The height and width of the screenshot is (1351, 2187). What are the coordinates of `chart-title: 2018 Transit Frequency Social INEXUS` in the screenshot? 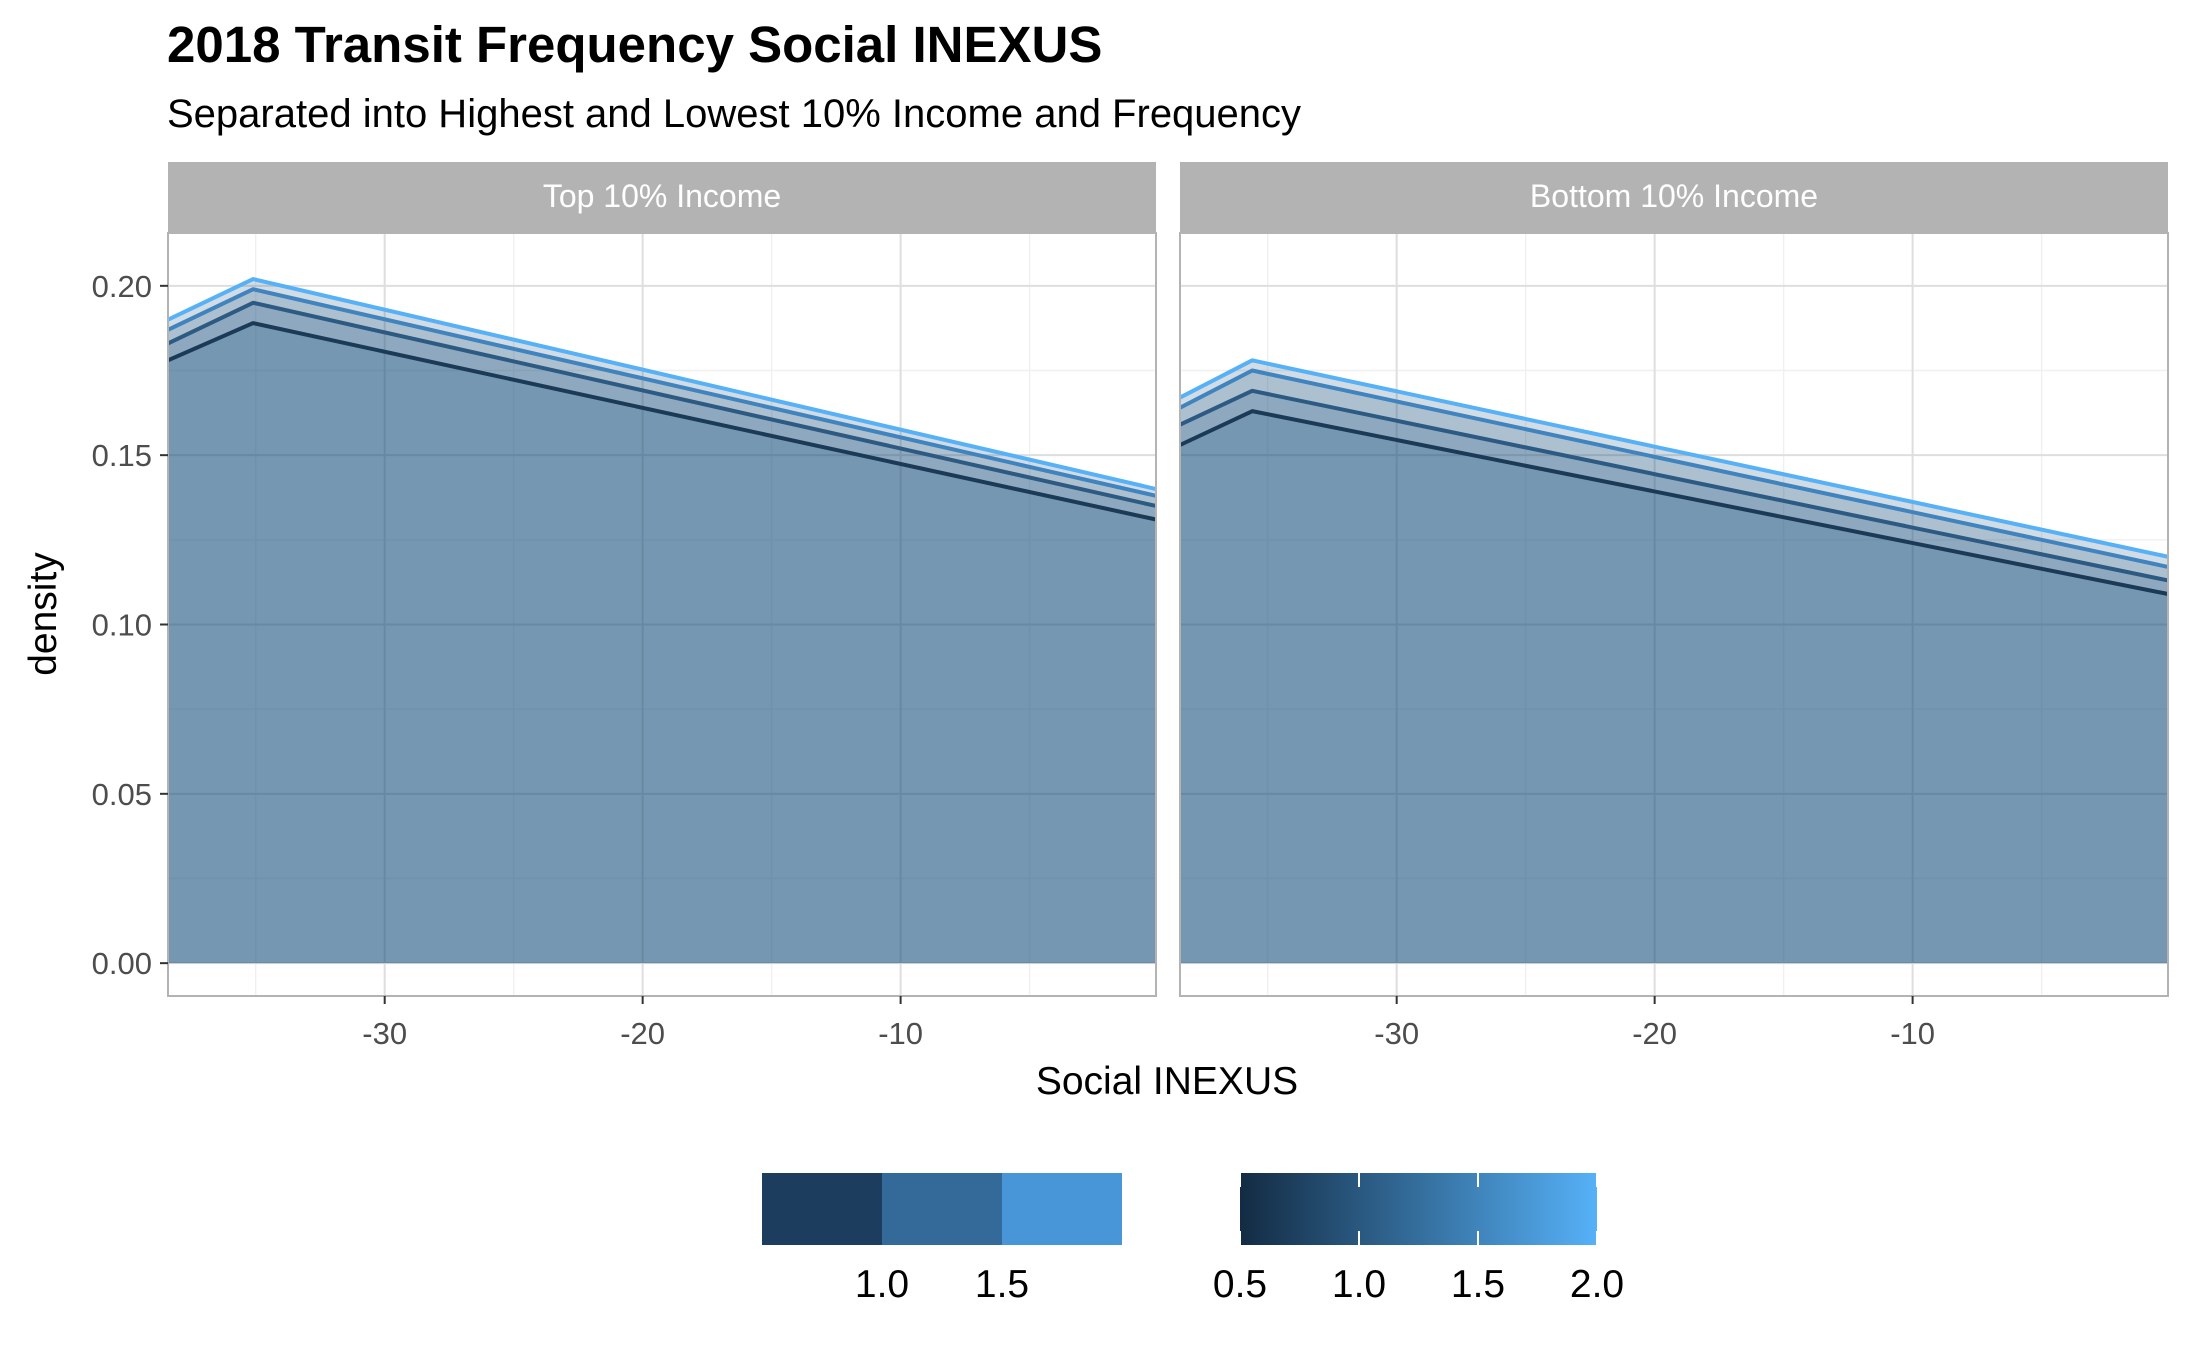 It's located at (634, 44).